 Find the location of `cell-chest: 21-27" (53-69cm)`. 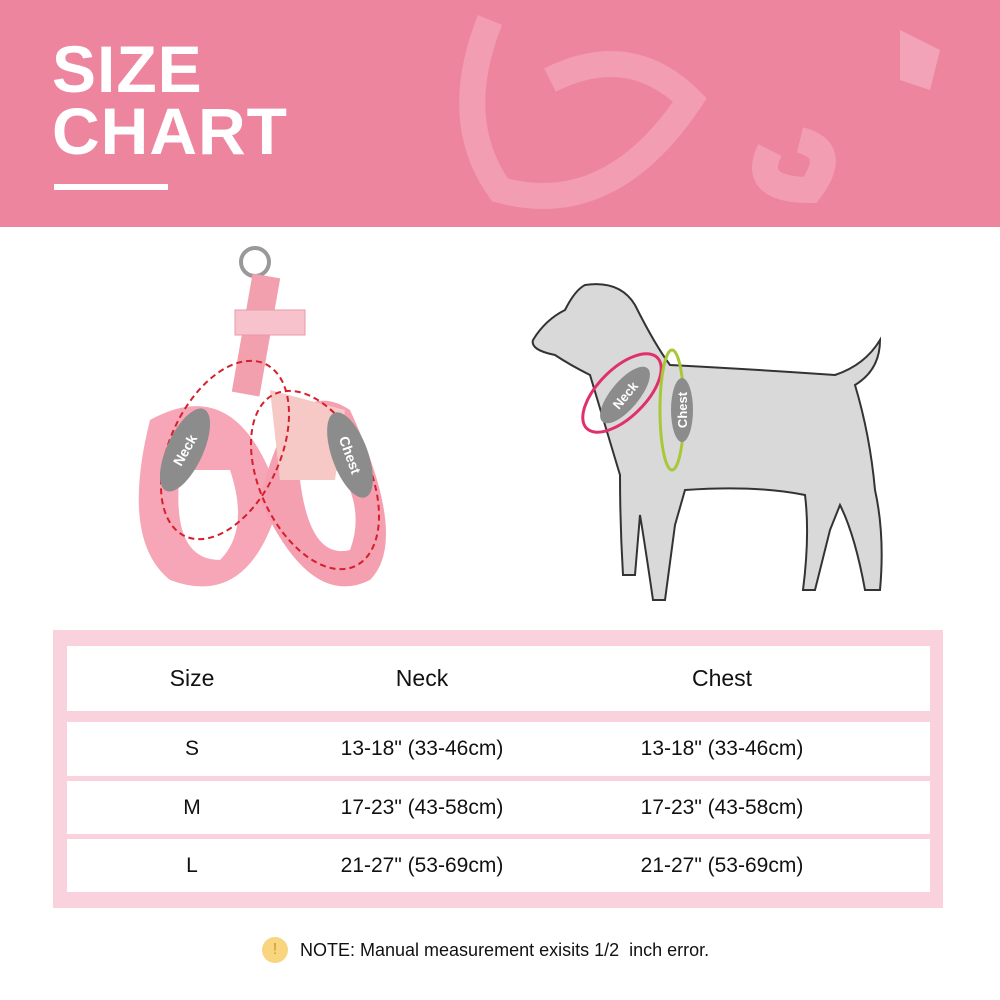

cell-chest: 21-27" (53-69cm) is located at coordinates (722, 865).